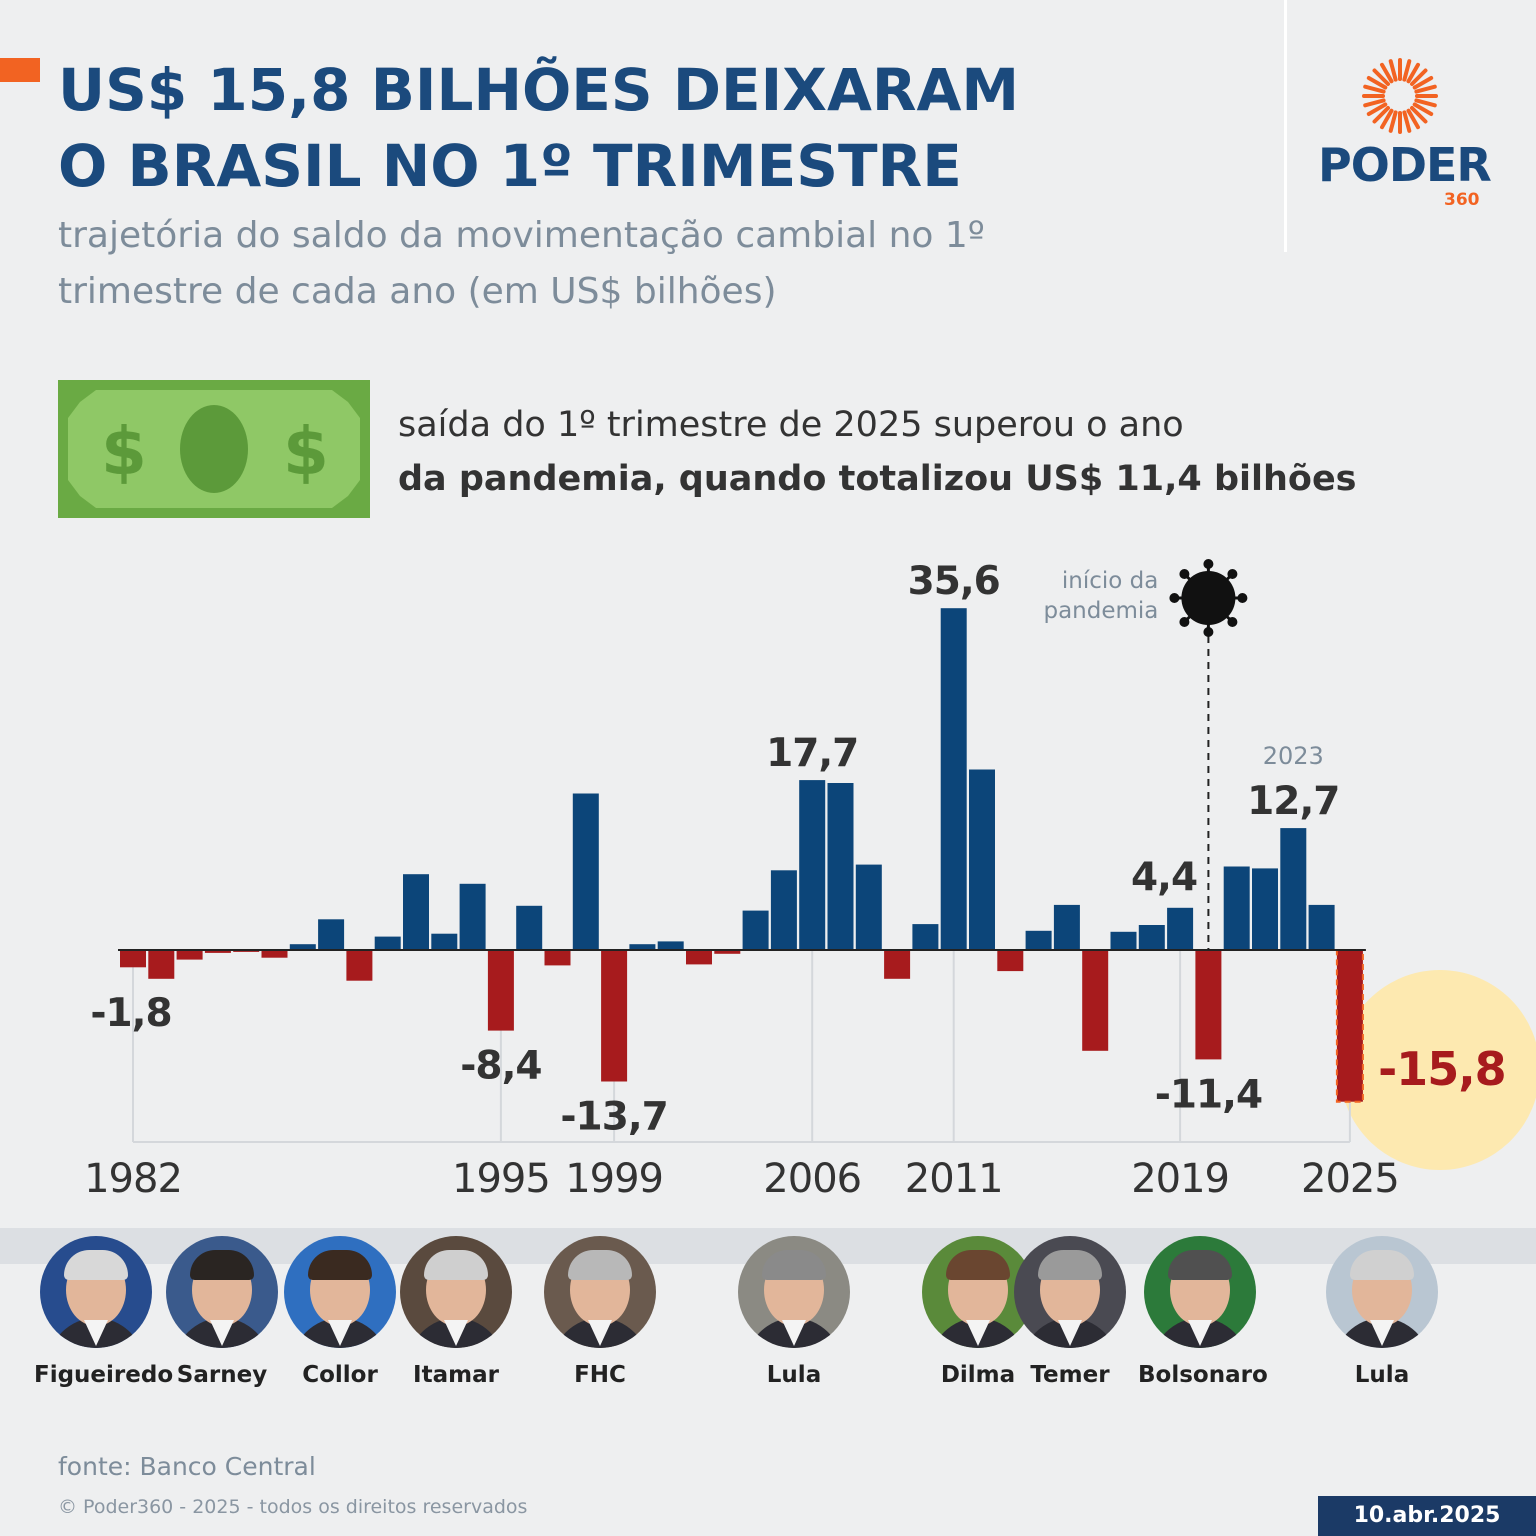 The image size is (1536, 1536). I want to click on header-divider, so click(1285, 126).